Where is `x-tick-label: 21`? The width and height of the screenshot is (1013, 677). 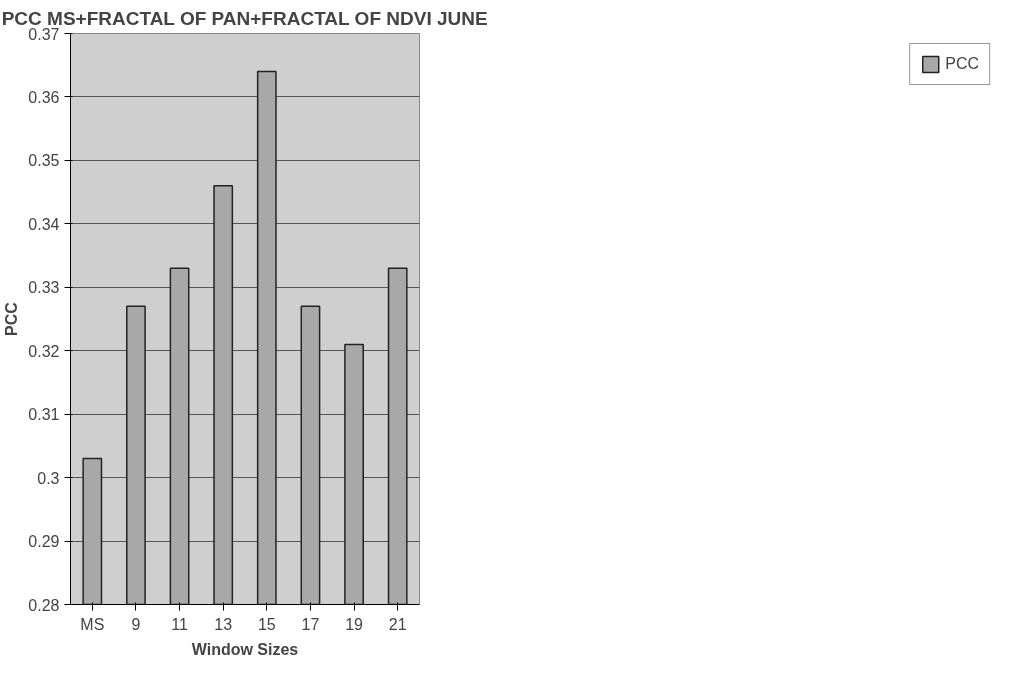 x-tick-label: 21 is located at coordinates (397, 624).